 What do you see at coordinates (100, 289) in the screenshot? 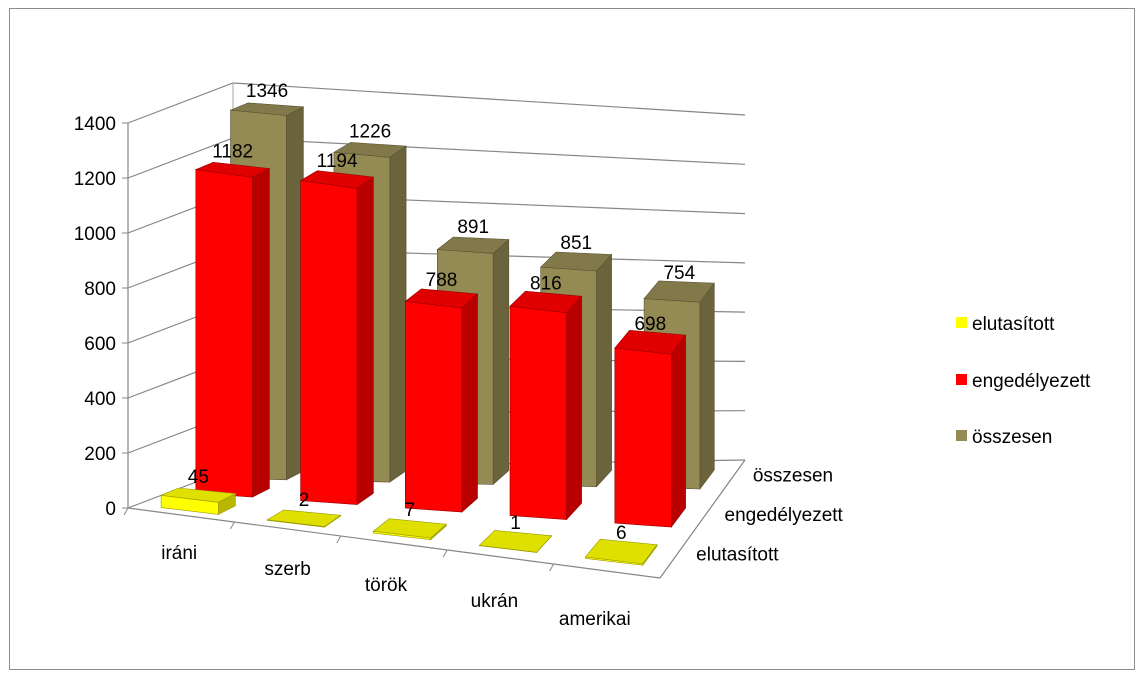
I see `y-tick-label: 800` at bounding box center [100, 289].